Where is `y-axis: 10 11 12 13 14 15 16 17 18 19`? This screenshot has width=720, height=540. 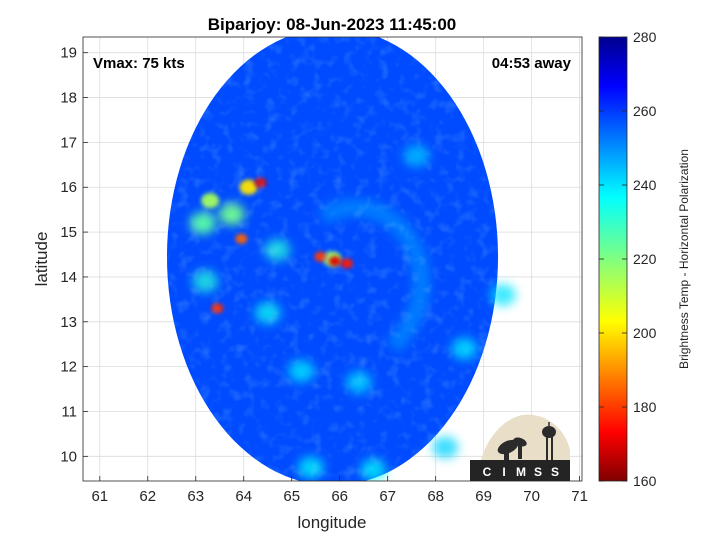
y-axis: 10 11 12 13 14 15 16 17 18 19 is located at coordinates (74, 255).